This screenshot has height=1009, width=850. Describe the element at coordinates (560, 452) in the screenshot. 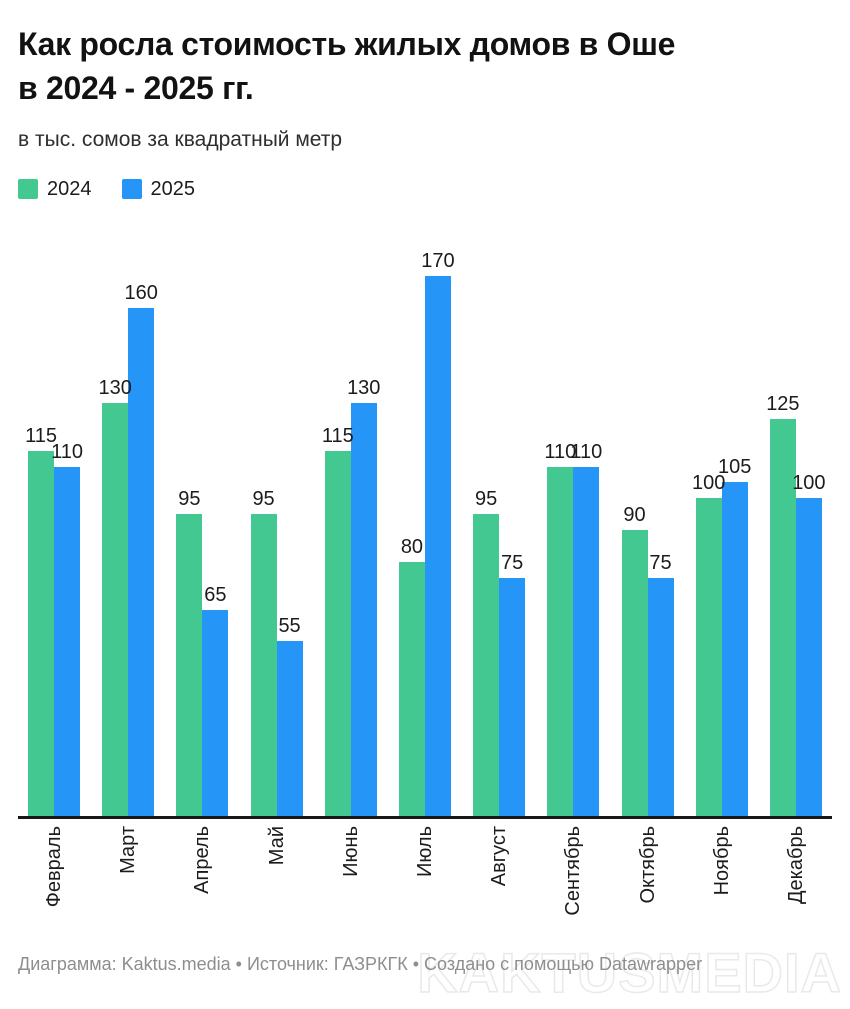

I see `bar-value-label-2024-Сентябрь: 110` at that location.